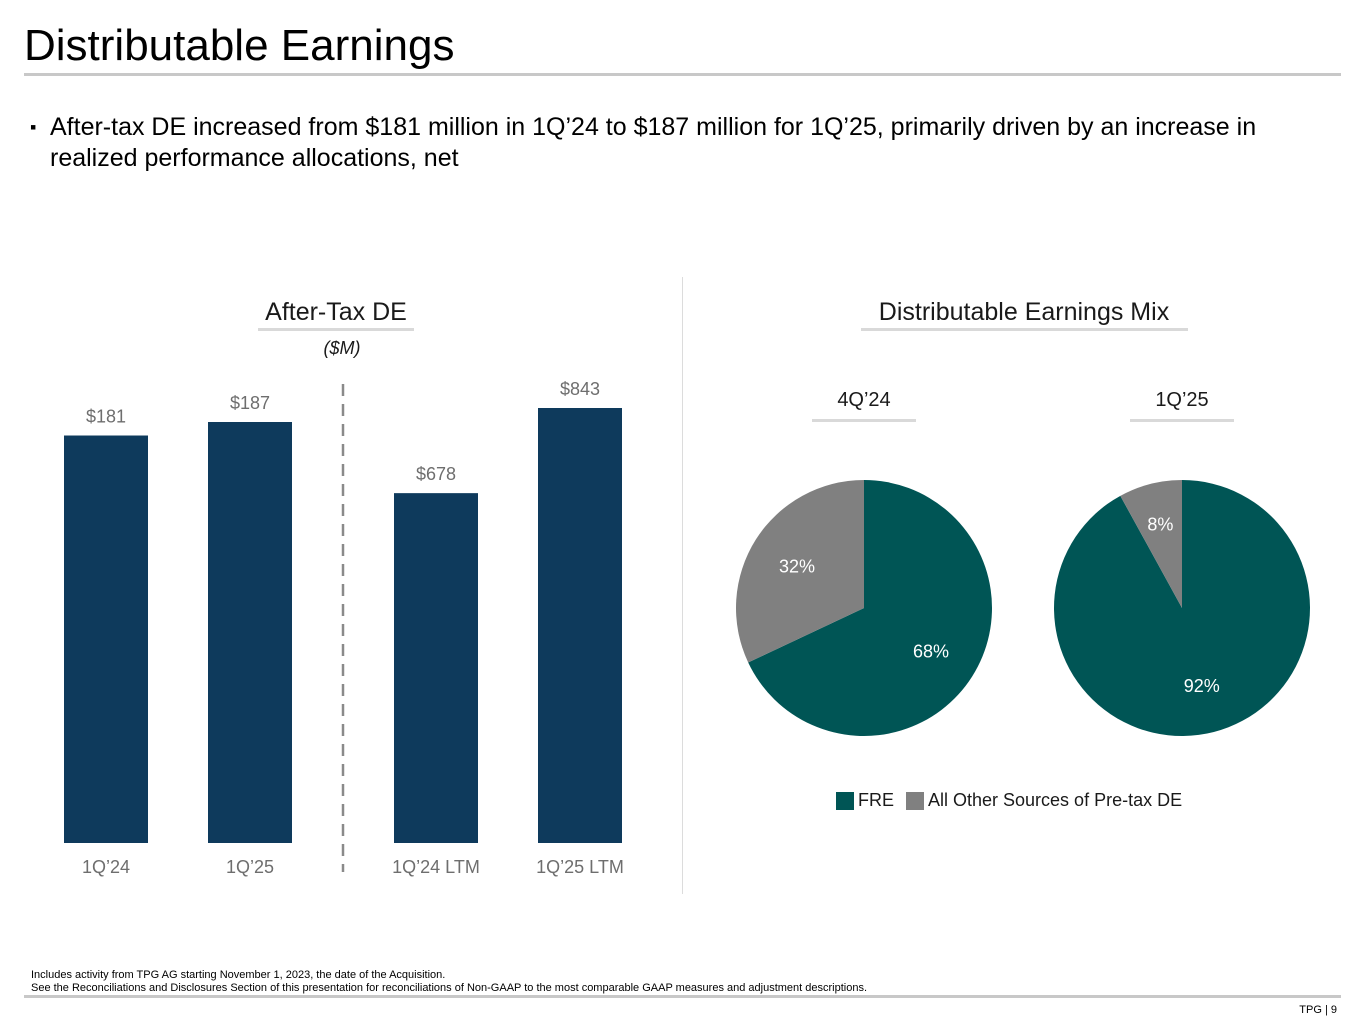 Image resolution: width=1365 pixels, height=1024 pixels. I want to click on bar-category-label-3: 1Q’25 LTM, so click(580, 867).